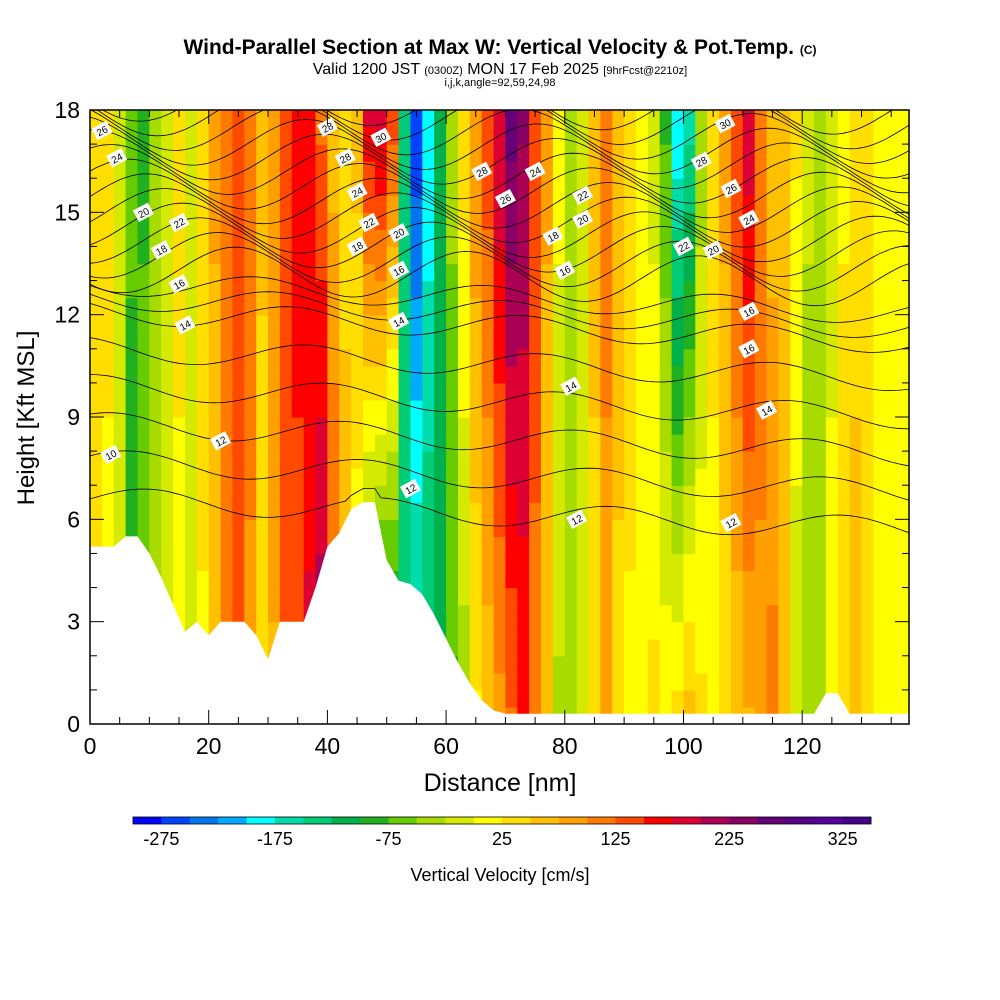  Describe the element at coordinates (535, 171) in the screenshot. I see `contour-label: 24` at that location.